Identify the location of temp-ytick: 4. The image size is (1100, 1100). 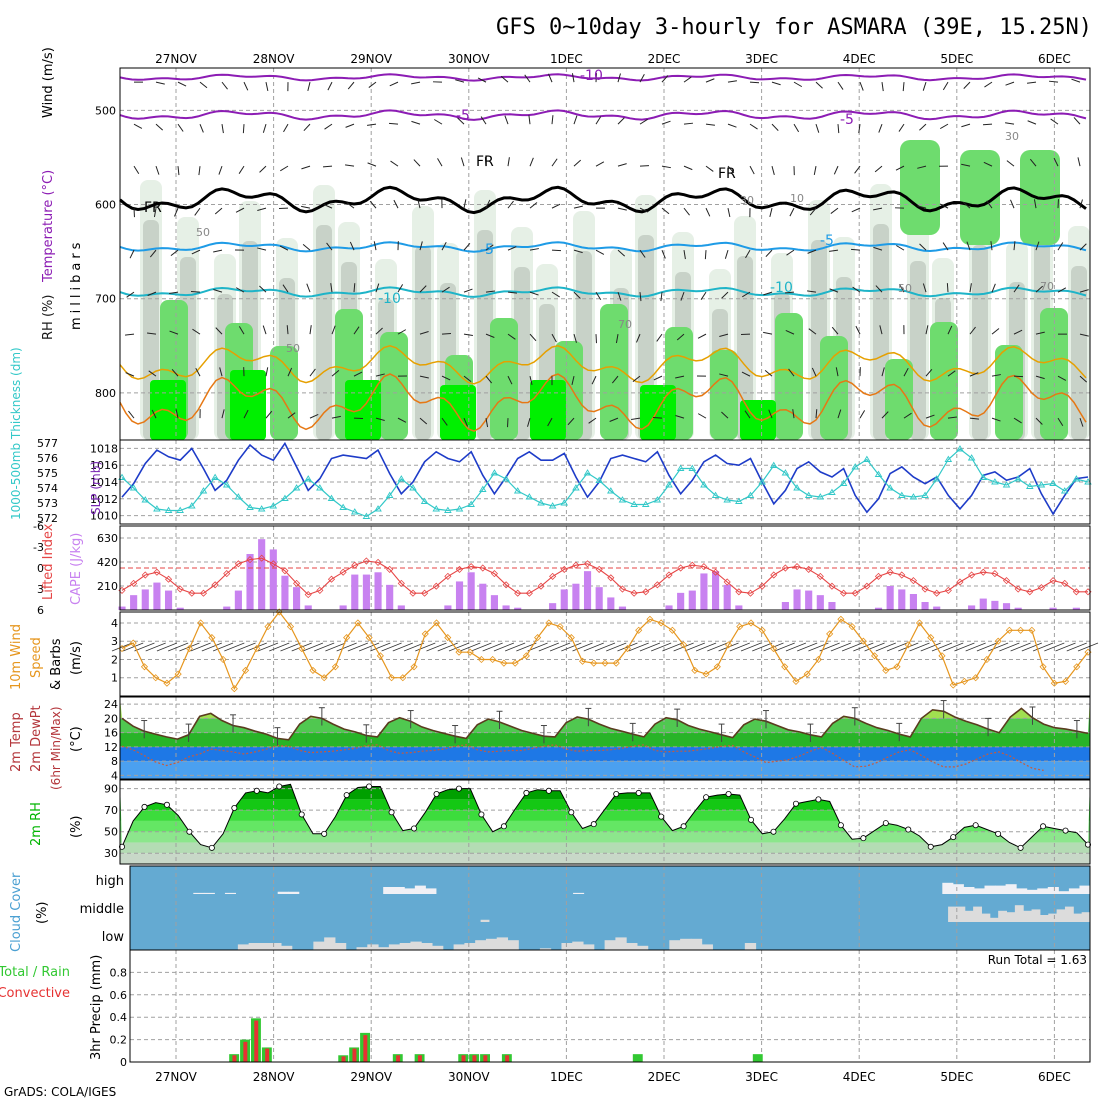
(114, 775).